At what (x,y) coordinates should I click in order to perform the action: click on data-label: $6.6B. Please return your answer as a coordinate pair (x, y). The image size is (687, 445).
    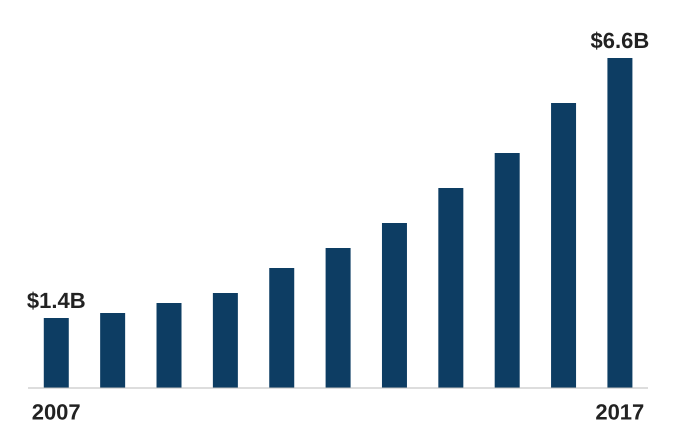
    Looking at the image, I should click on (620, 40).